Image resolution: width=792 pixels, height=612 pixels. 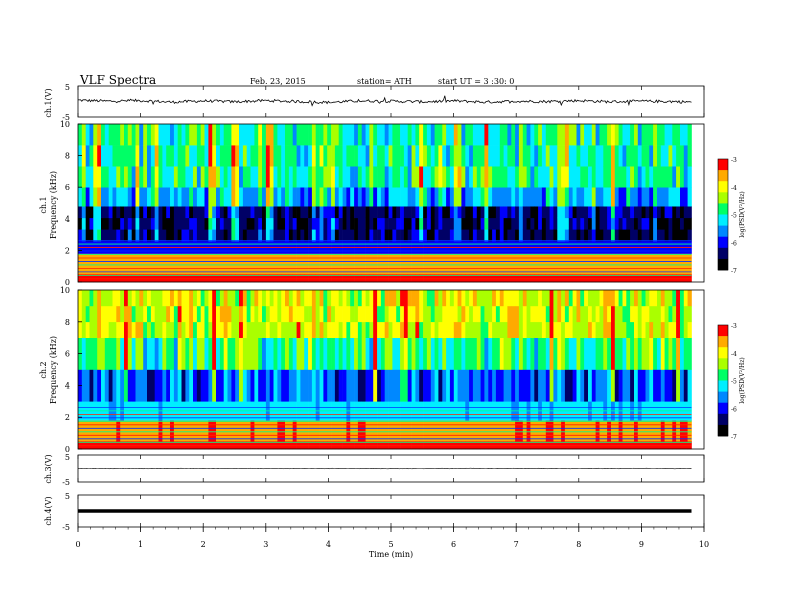 What do you see at coordinates (384, 468) in the screenshot?
I see `waveform-line` at bounding box center [384, 468].